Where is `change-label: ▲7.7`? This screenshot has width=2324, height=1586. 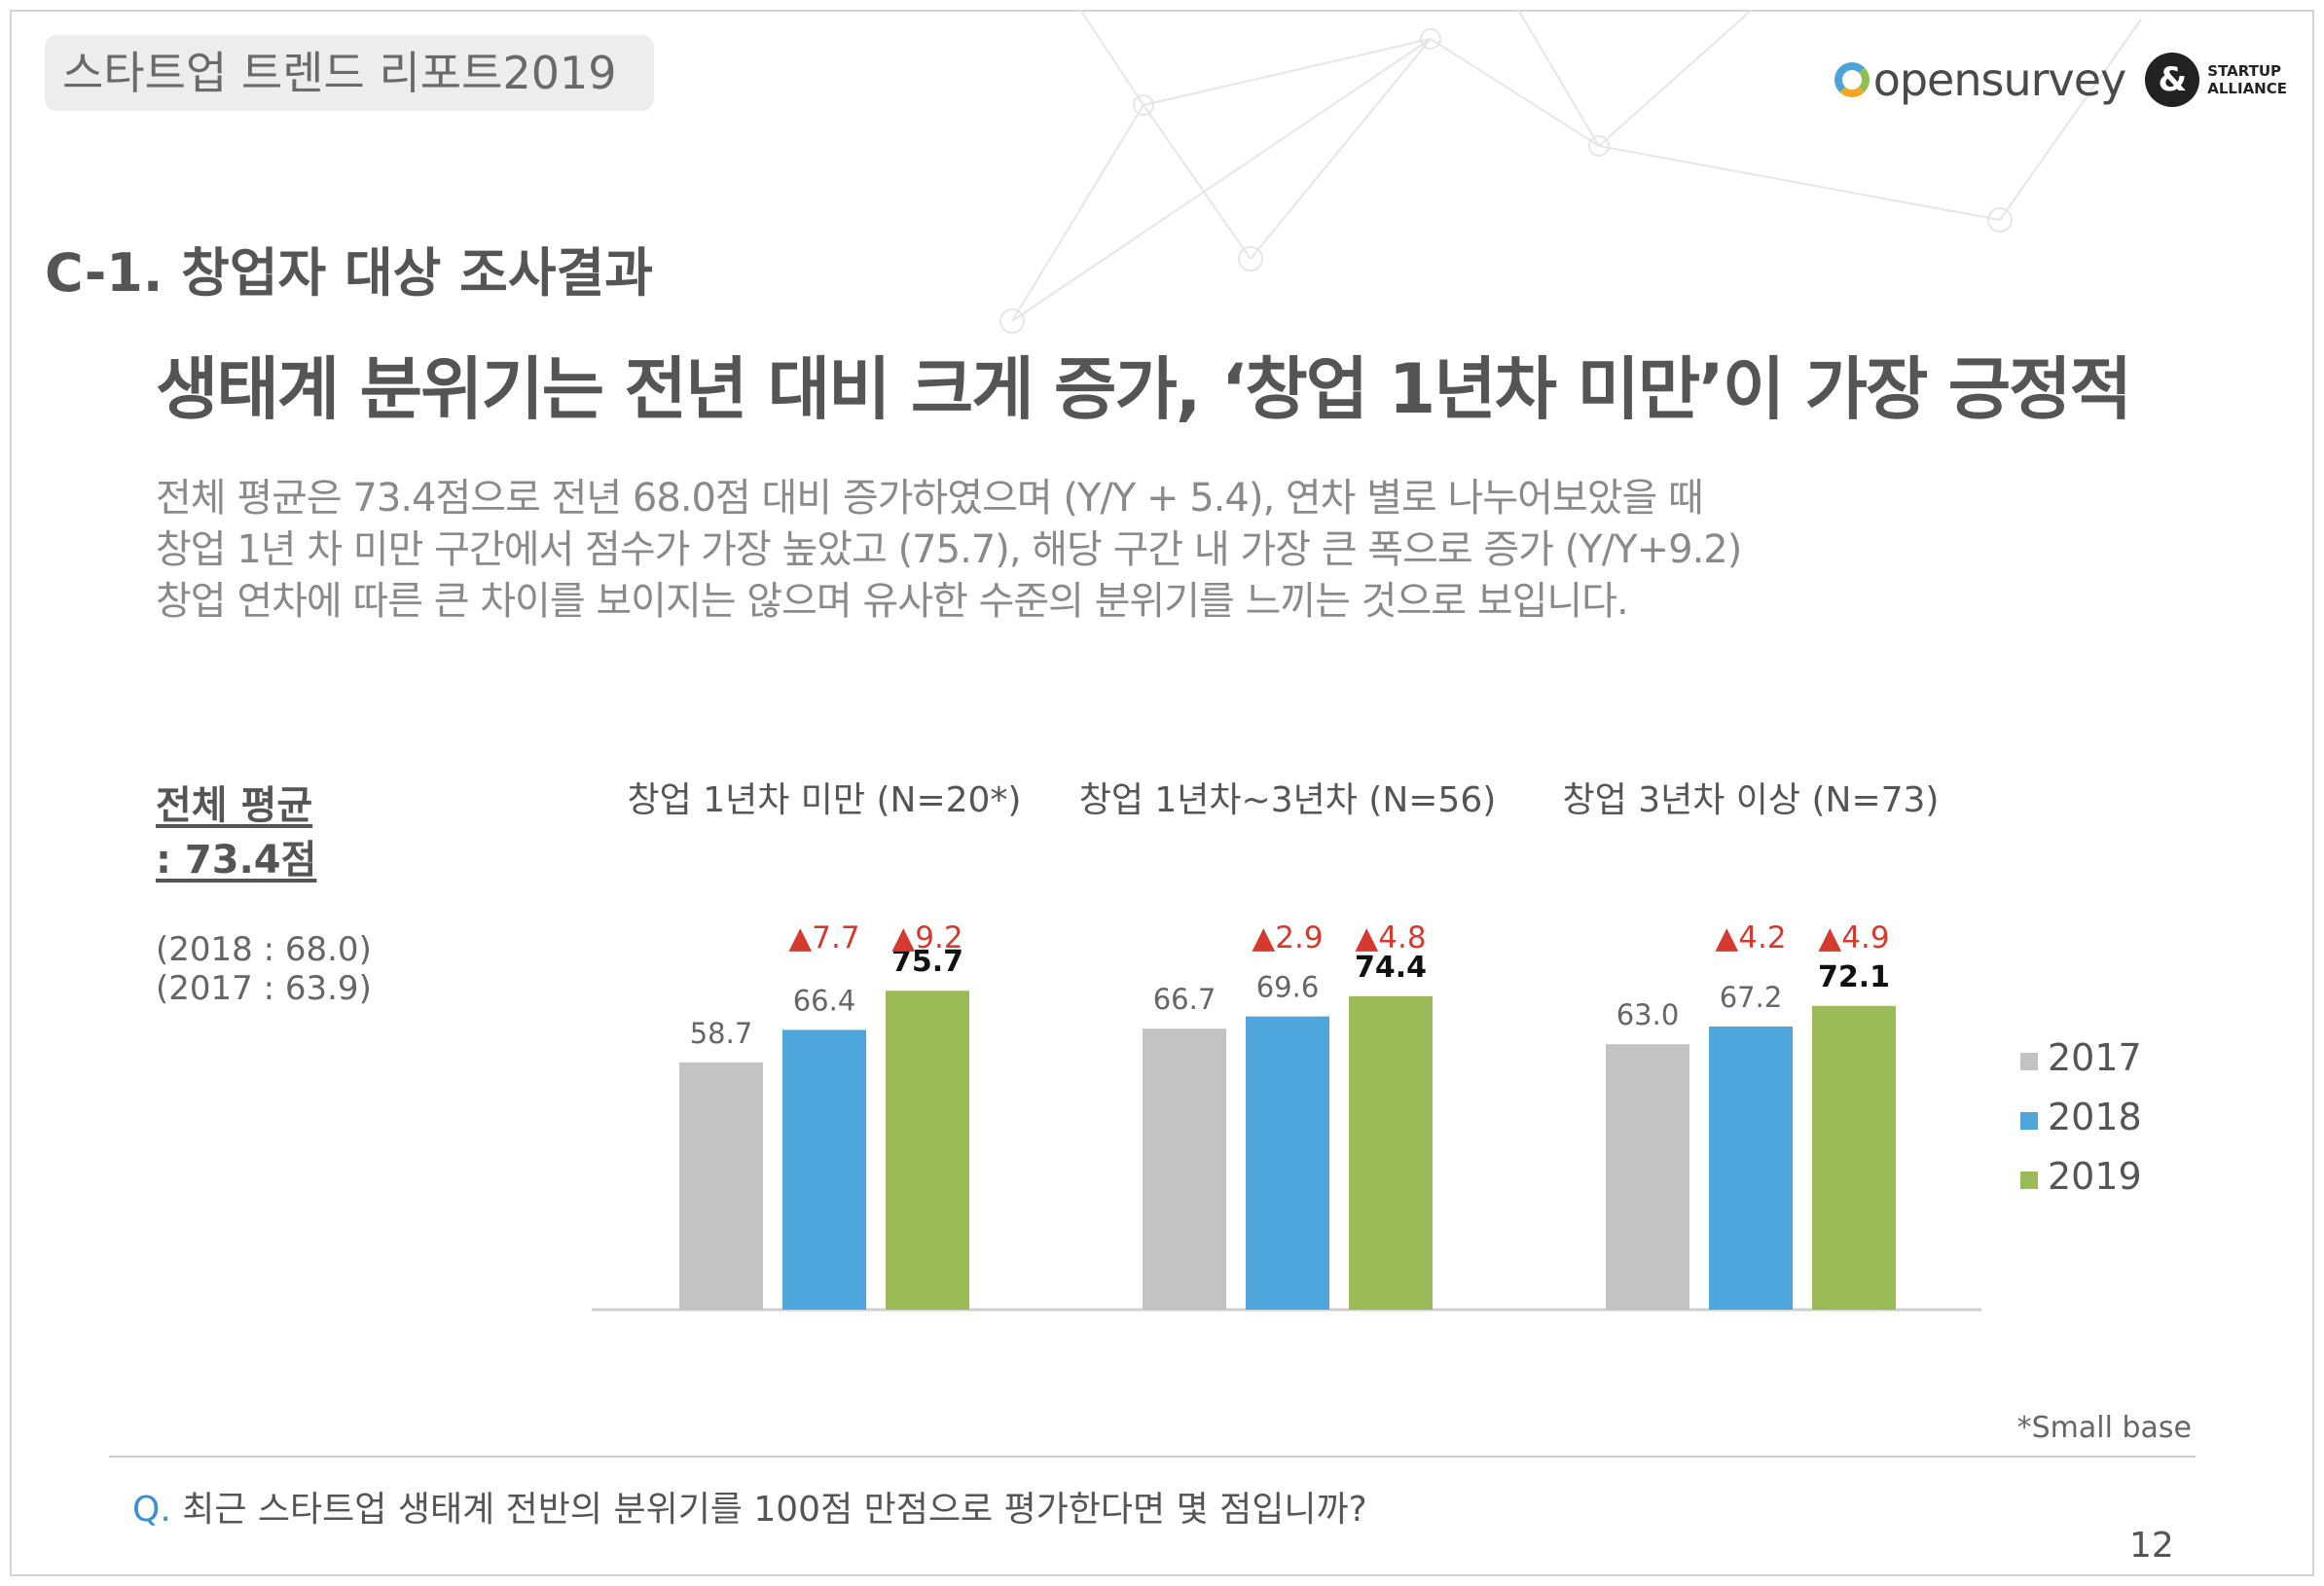 change-label: ▲7.7 is located at coordinates (823, 937).